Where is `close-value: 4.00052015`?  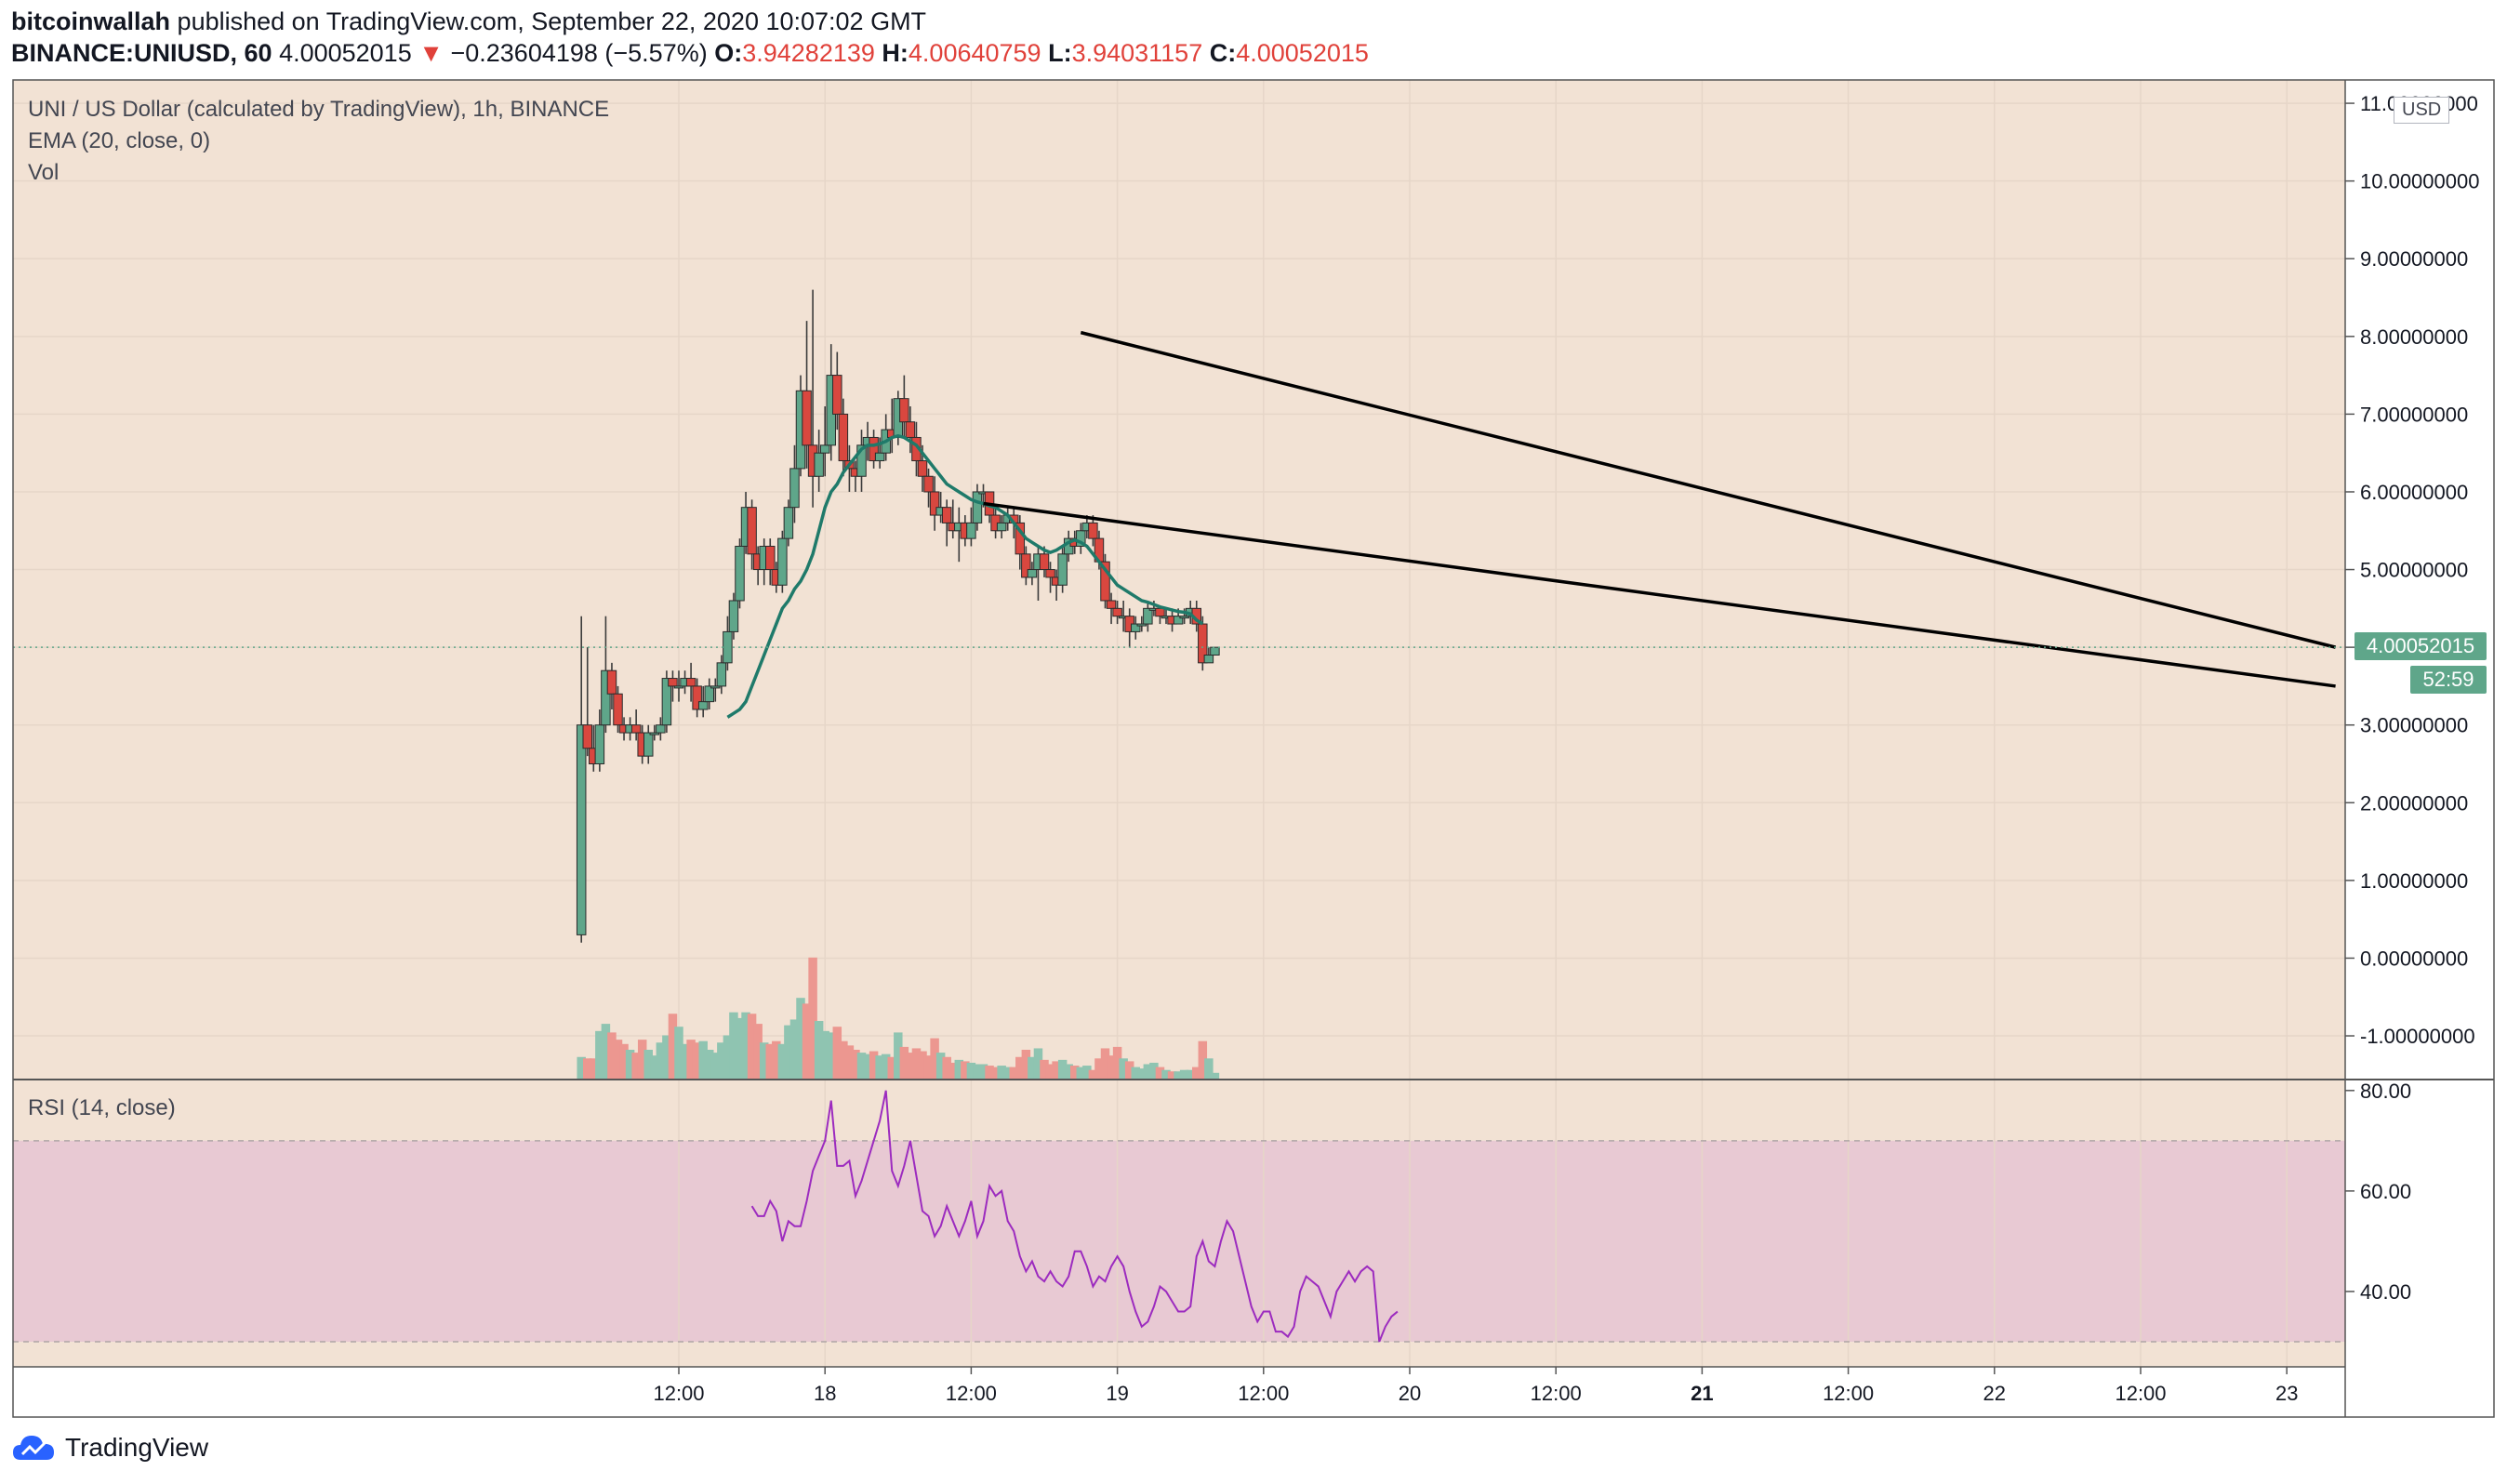
close-value: 4.00052015 is located at coordinates (1302, 53).